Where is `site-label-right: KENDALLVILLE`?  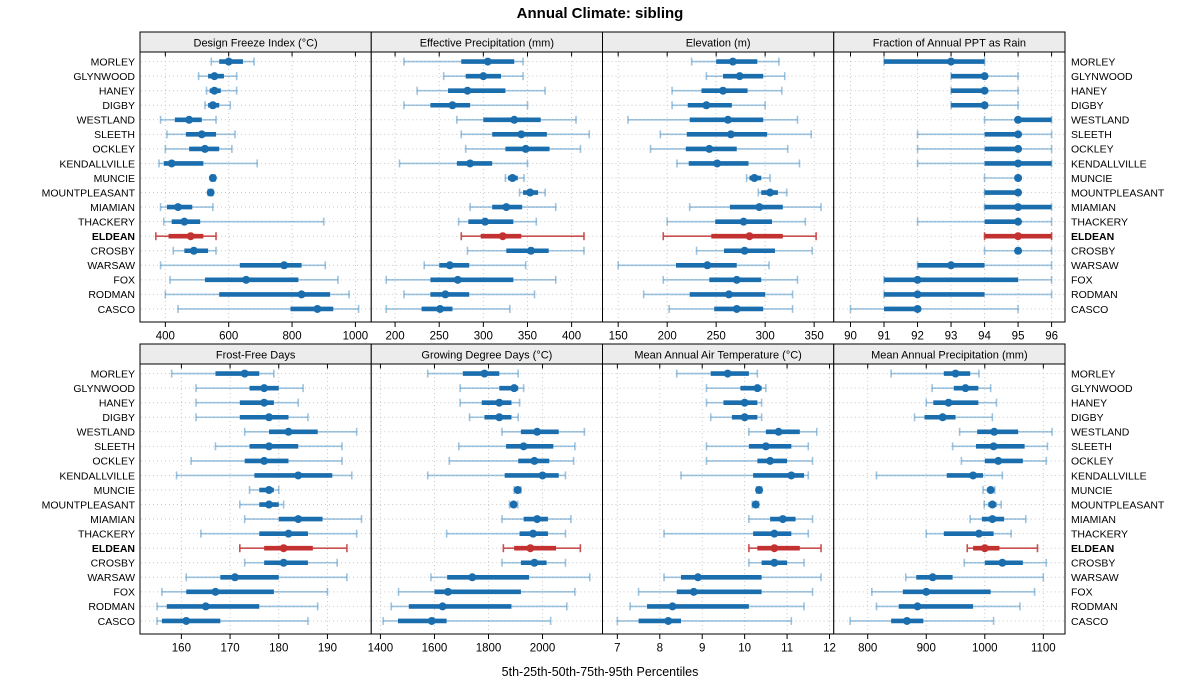
site-label-right: KENDALLVILLE is located at coordinates (1109, 476).